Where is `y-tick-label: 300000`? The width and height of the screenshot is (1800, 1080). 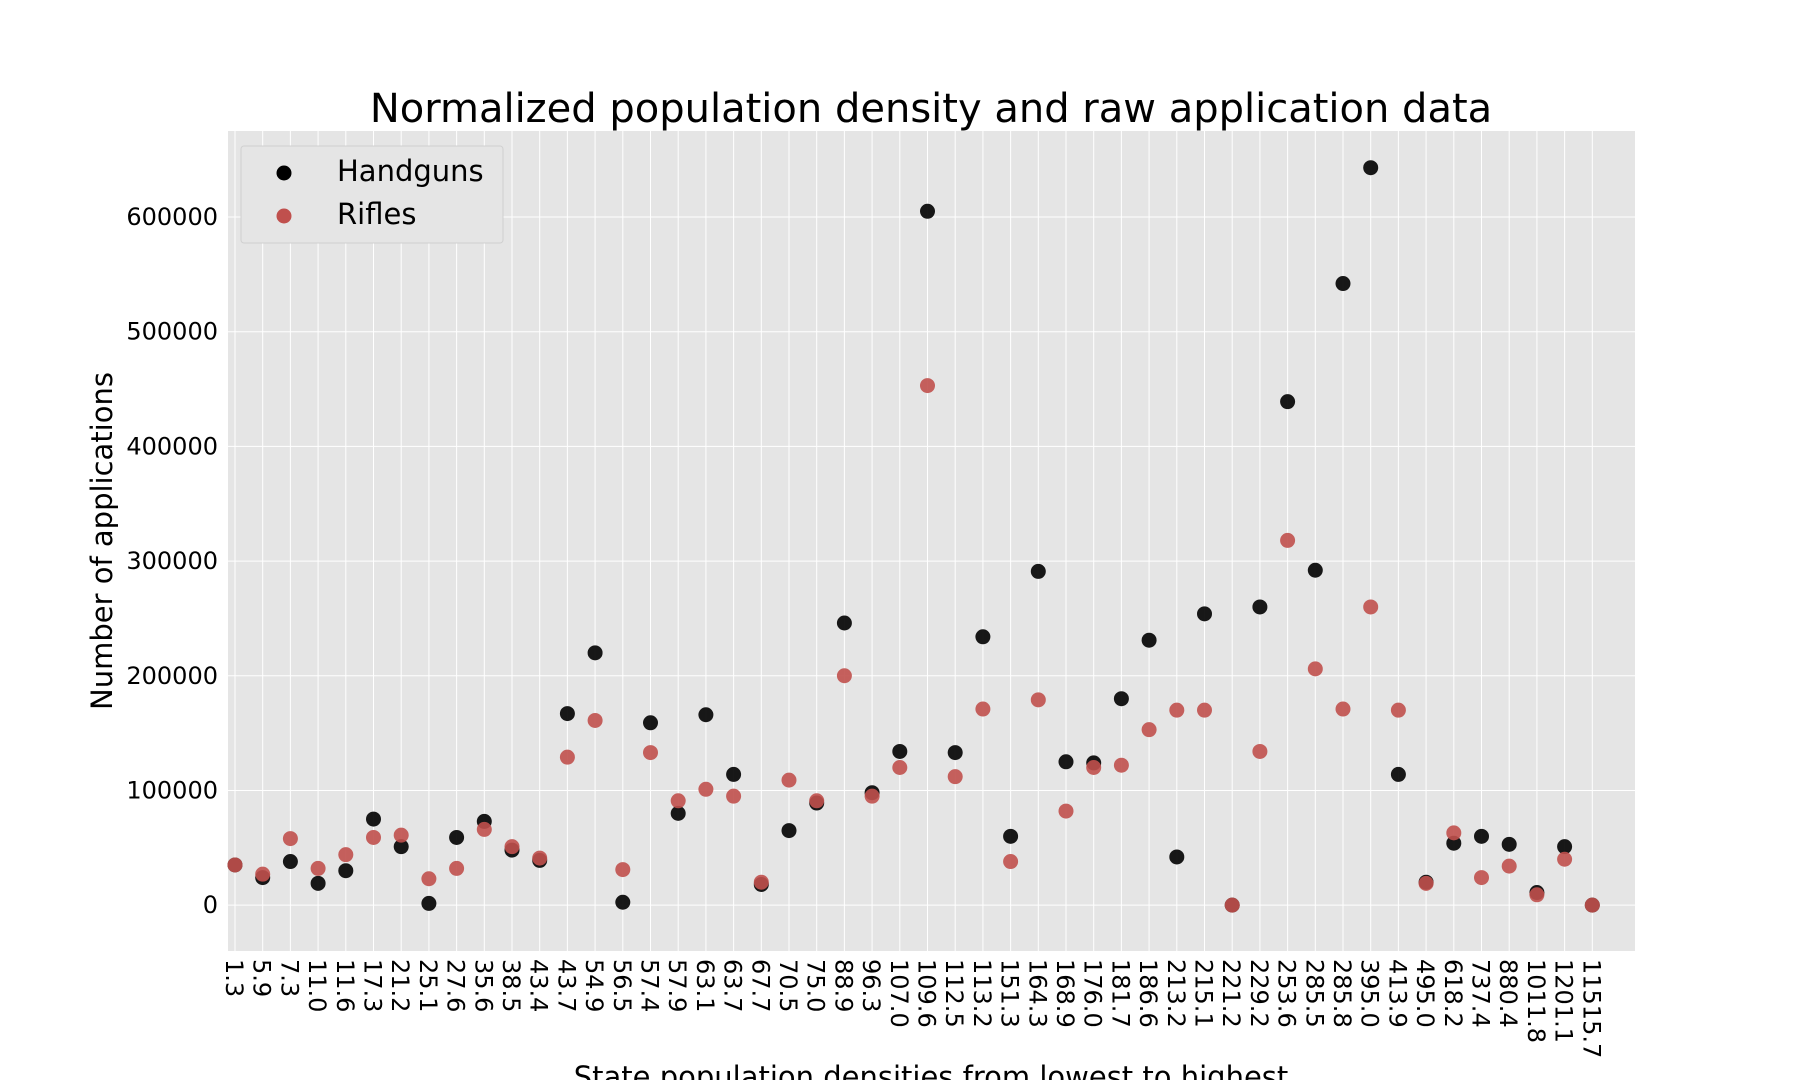 y-tick-label: 300000 is located at coordinates (172, 561).